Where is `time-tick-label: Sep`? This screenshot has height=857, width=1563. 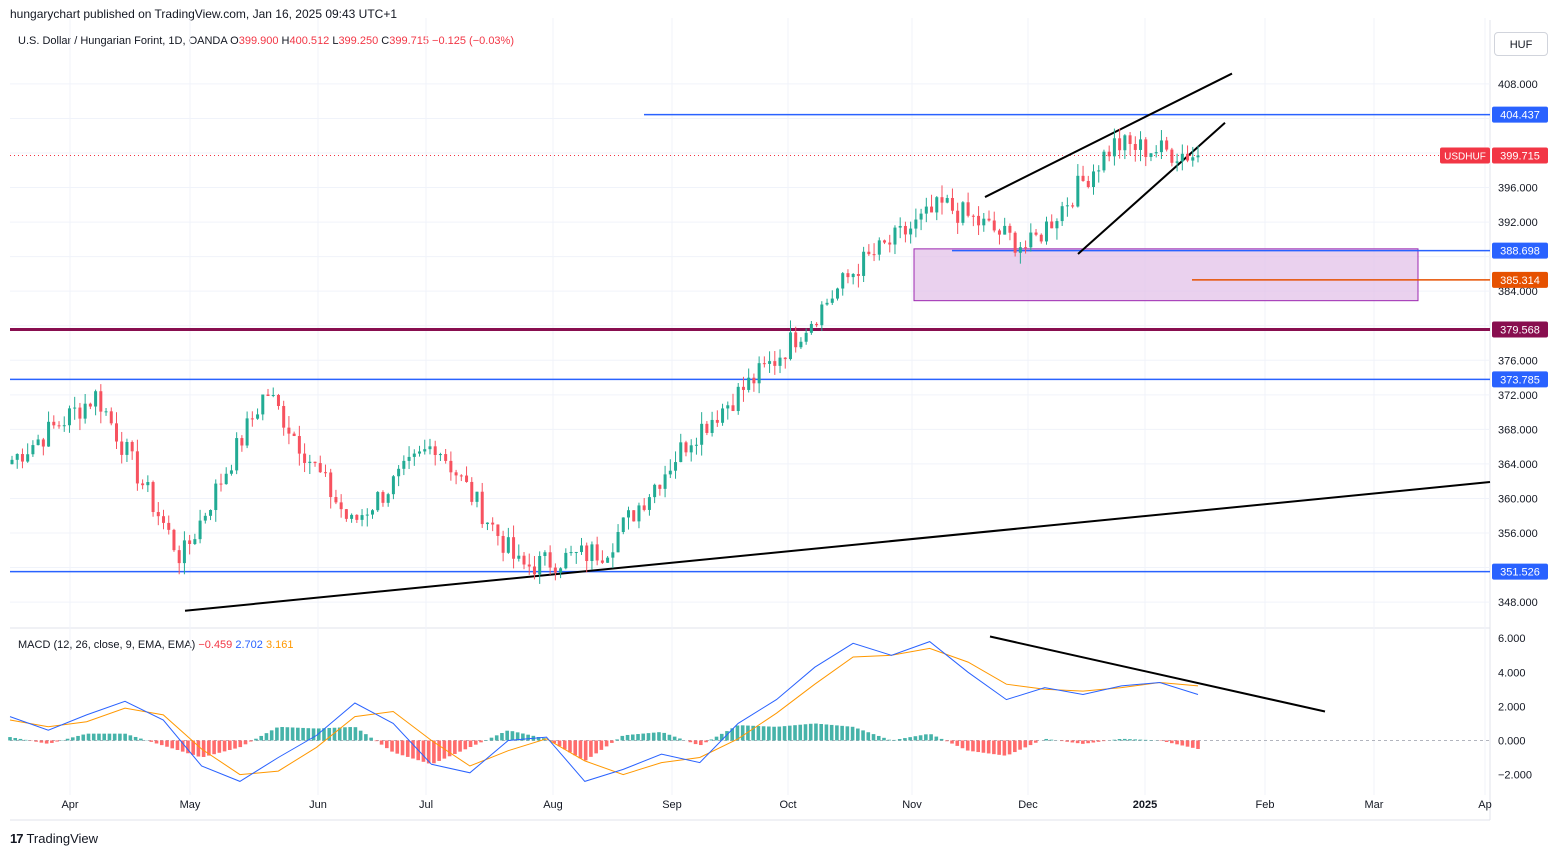
time-tick-label: Sep is located at coordinates (672, 805).